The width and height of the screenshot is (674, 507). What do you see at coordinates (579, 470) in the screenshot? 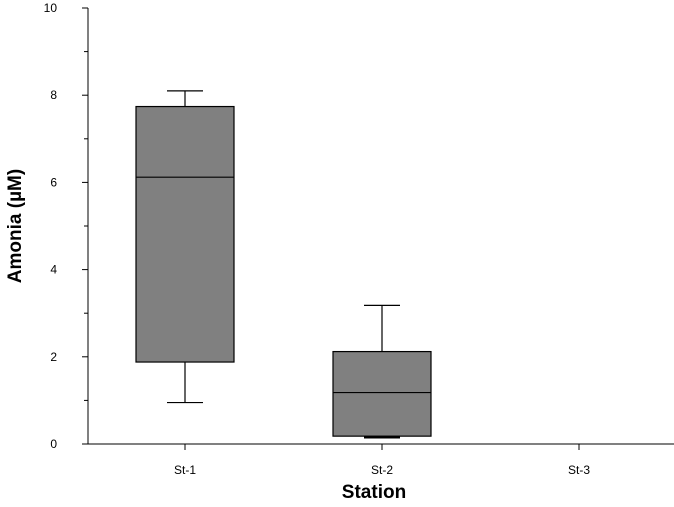
I see `x-tick-label: St-3` at bounding box center [579, 470].